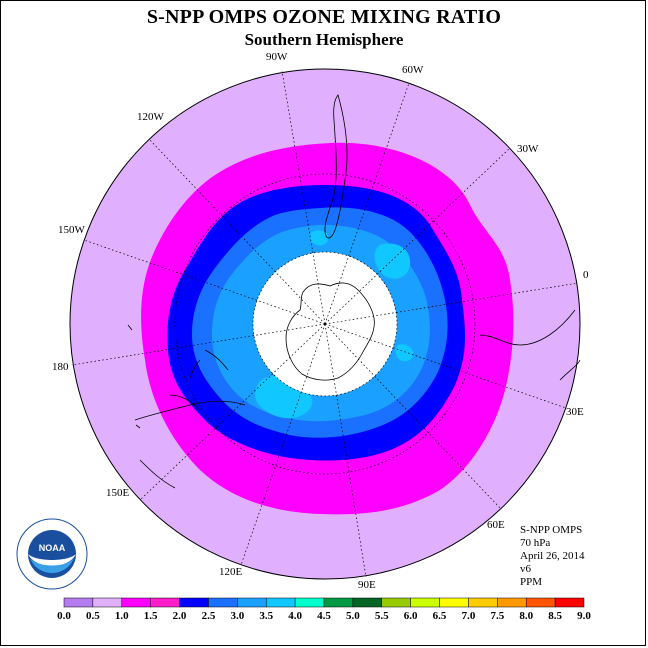 The width and height of the screenshot is (648, 648). What do you see at coordinates (237, 616) in the screenshot?
I see `colorbar-tick-label: 3.0` at bounding box center [237, 616].